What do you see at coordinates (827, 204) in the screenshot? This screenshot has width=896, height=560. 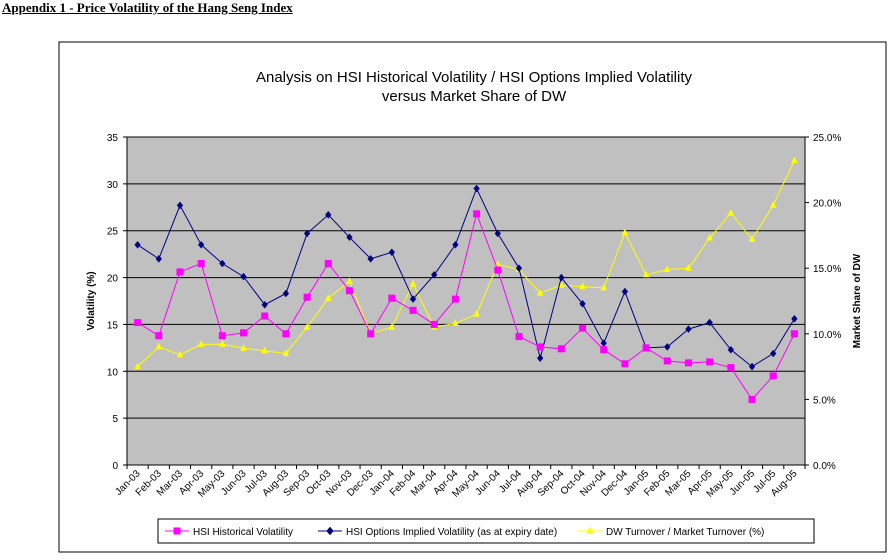 I see `y2-tick-label: 20.0%` at bounding box center [827, 204].